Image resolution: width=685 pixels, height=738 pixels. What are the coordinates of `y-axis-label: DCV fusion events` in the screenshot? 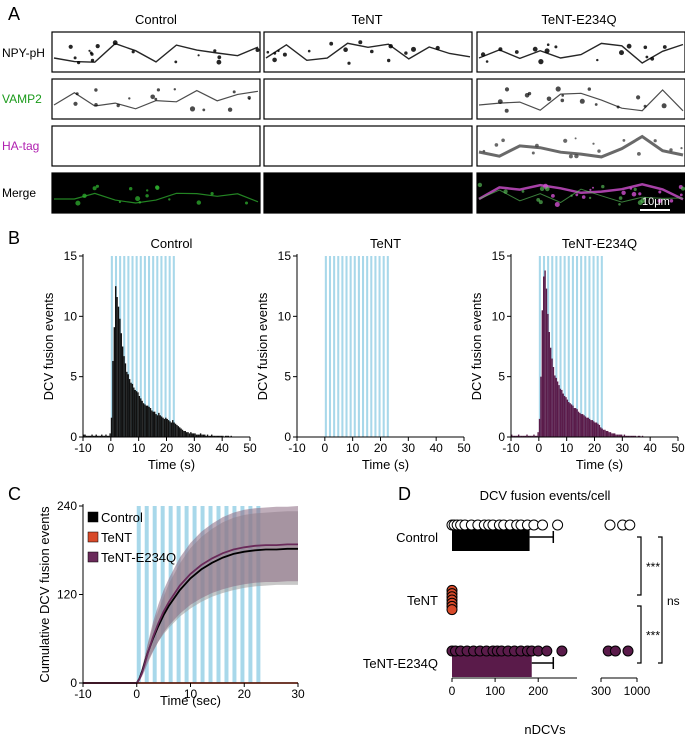 It's located at (262, 346).